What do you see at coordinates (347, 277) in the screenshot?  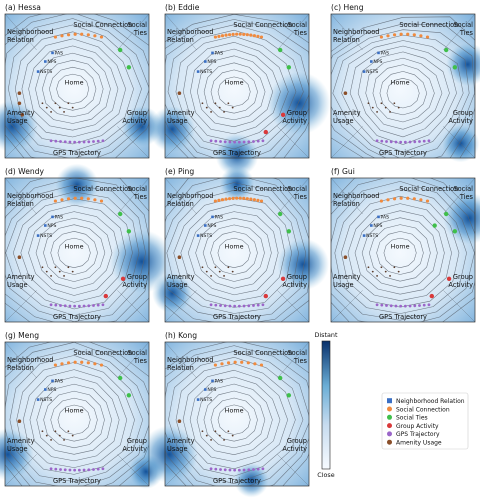 I see `amenity-usage-label: Amenity` at bounding box center [347, 277].